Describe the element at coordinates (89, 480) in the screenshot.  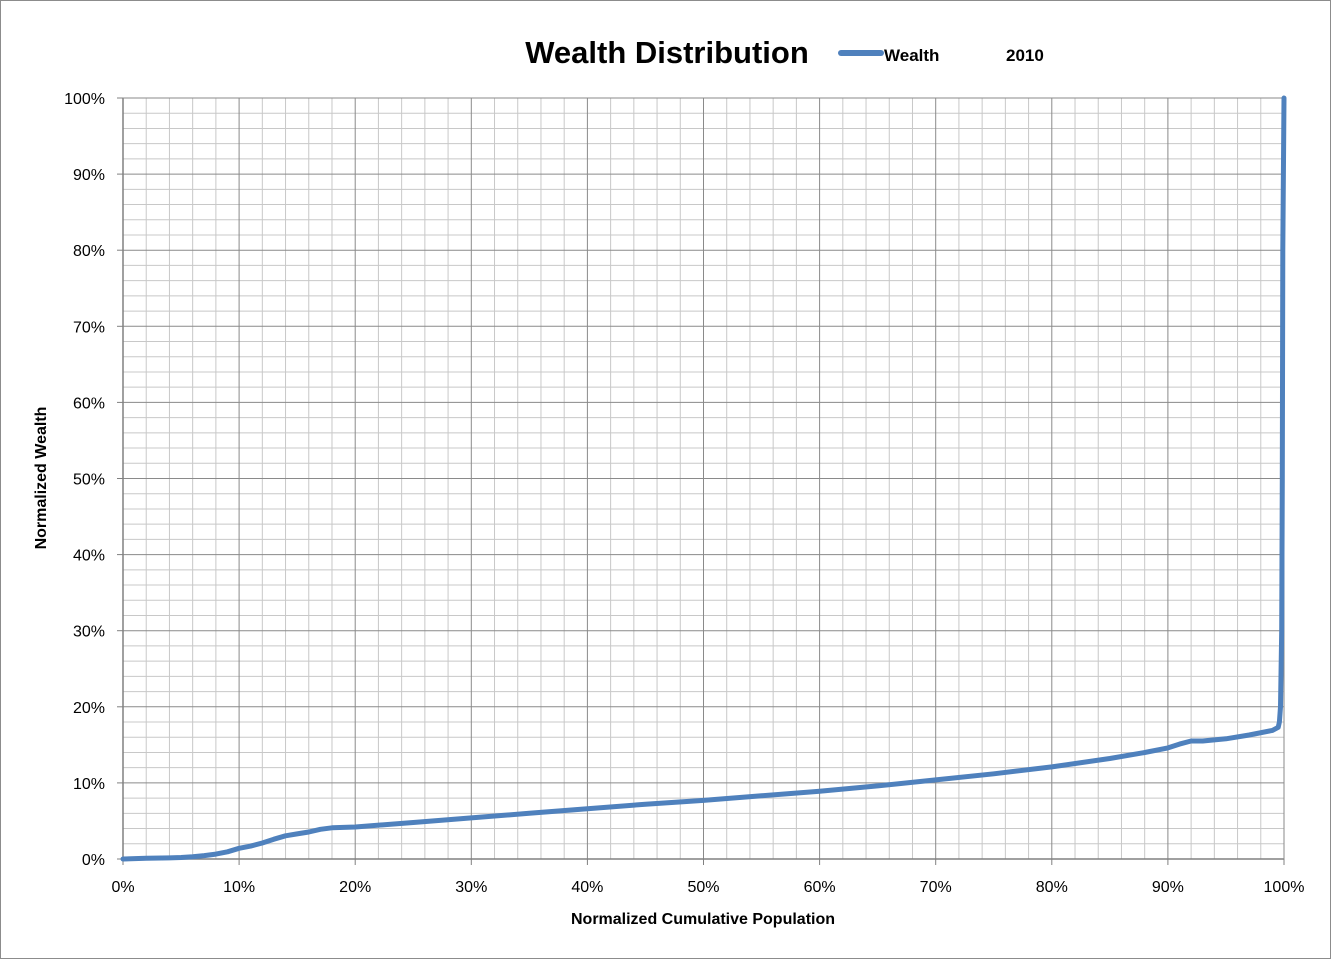
I see `y-tick-label: 50%` at that location.